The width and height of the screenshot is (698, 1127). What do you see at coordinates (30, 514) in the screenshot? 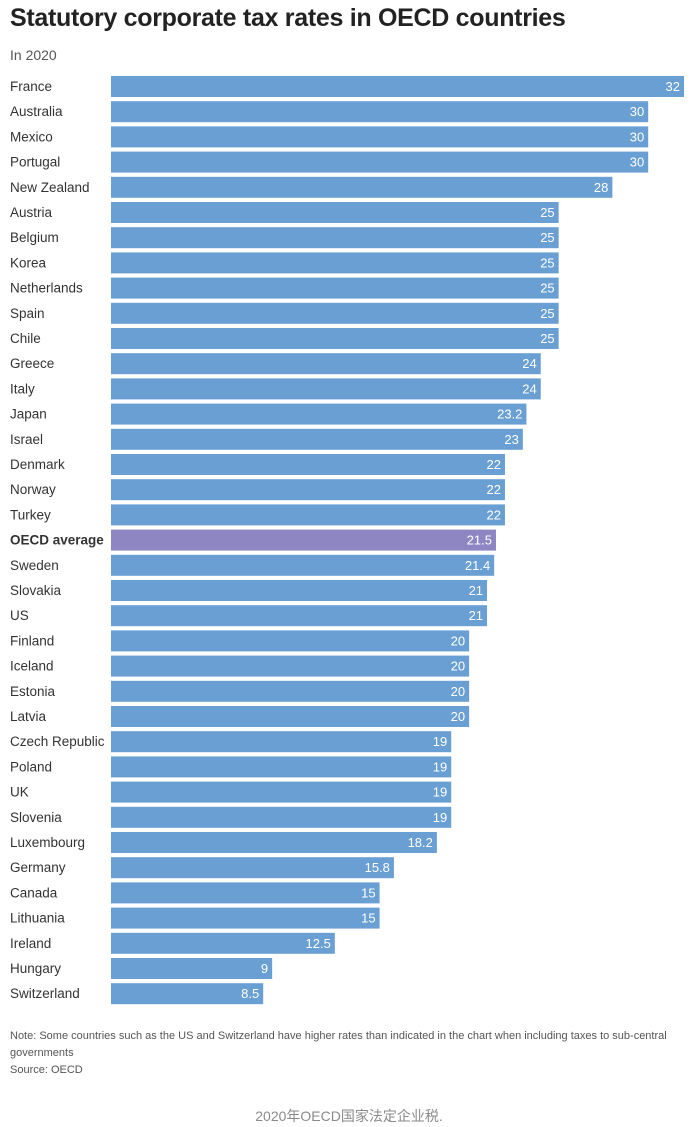
I see `category-label: Turkey` at bounding box center [30, 514].